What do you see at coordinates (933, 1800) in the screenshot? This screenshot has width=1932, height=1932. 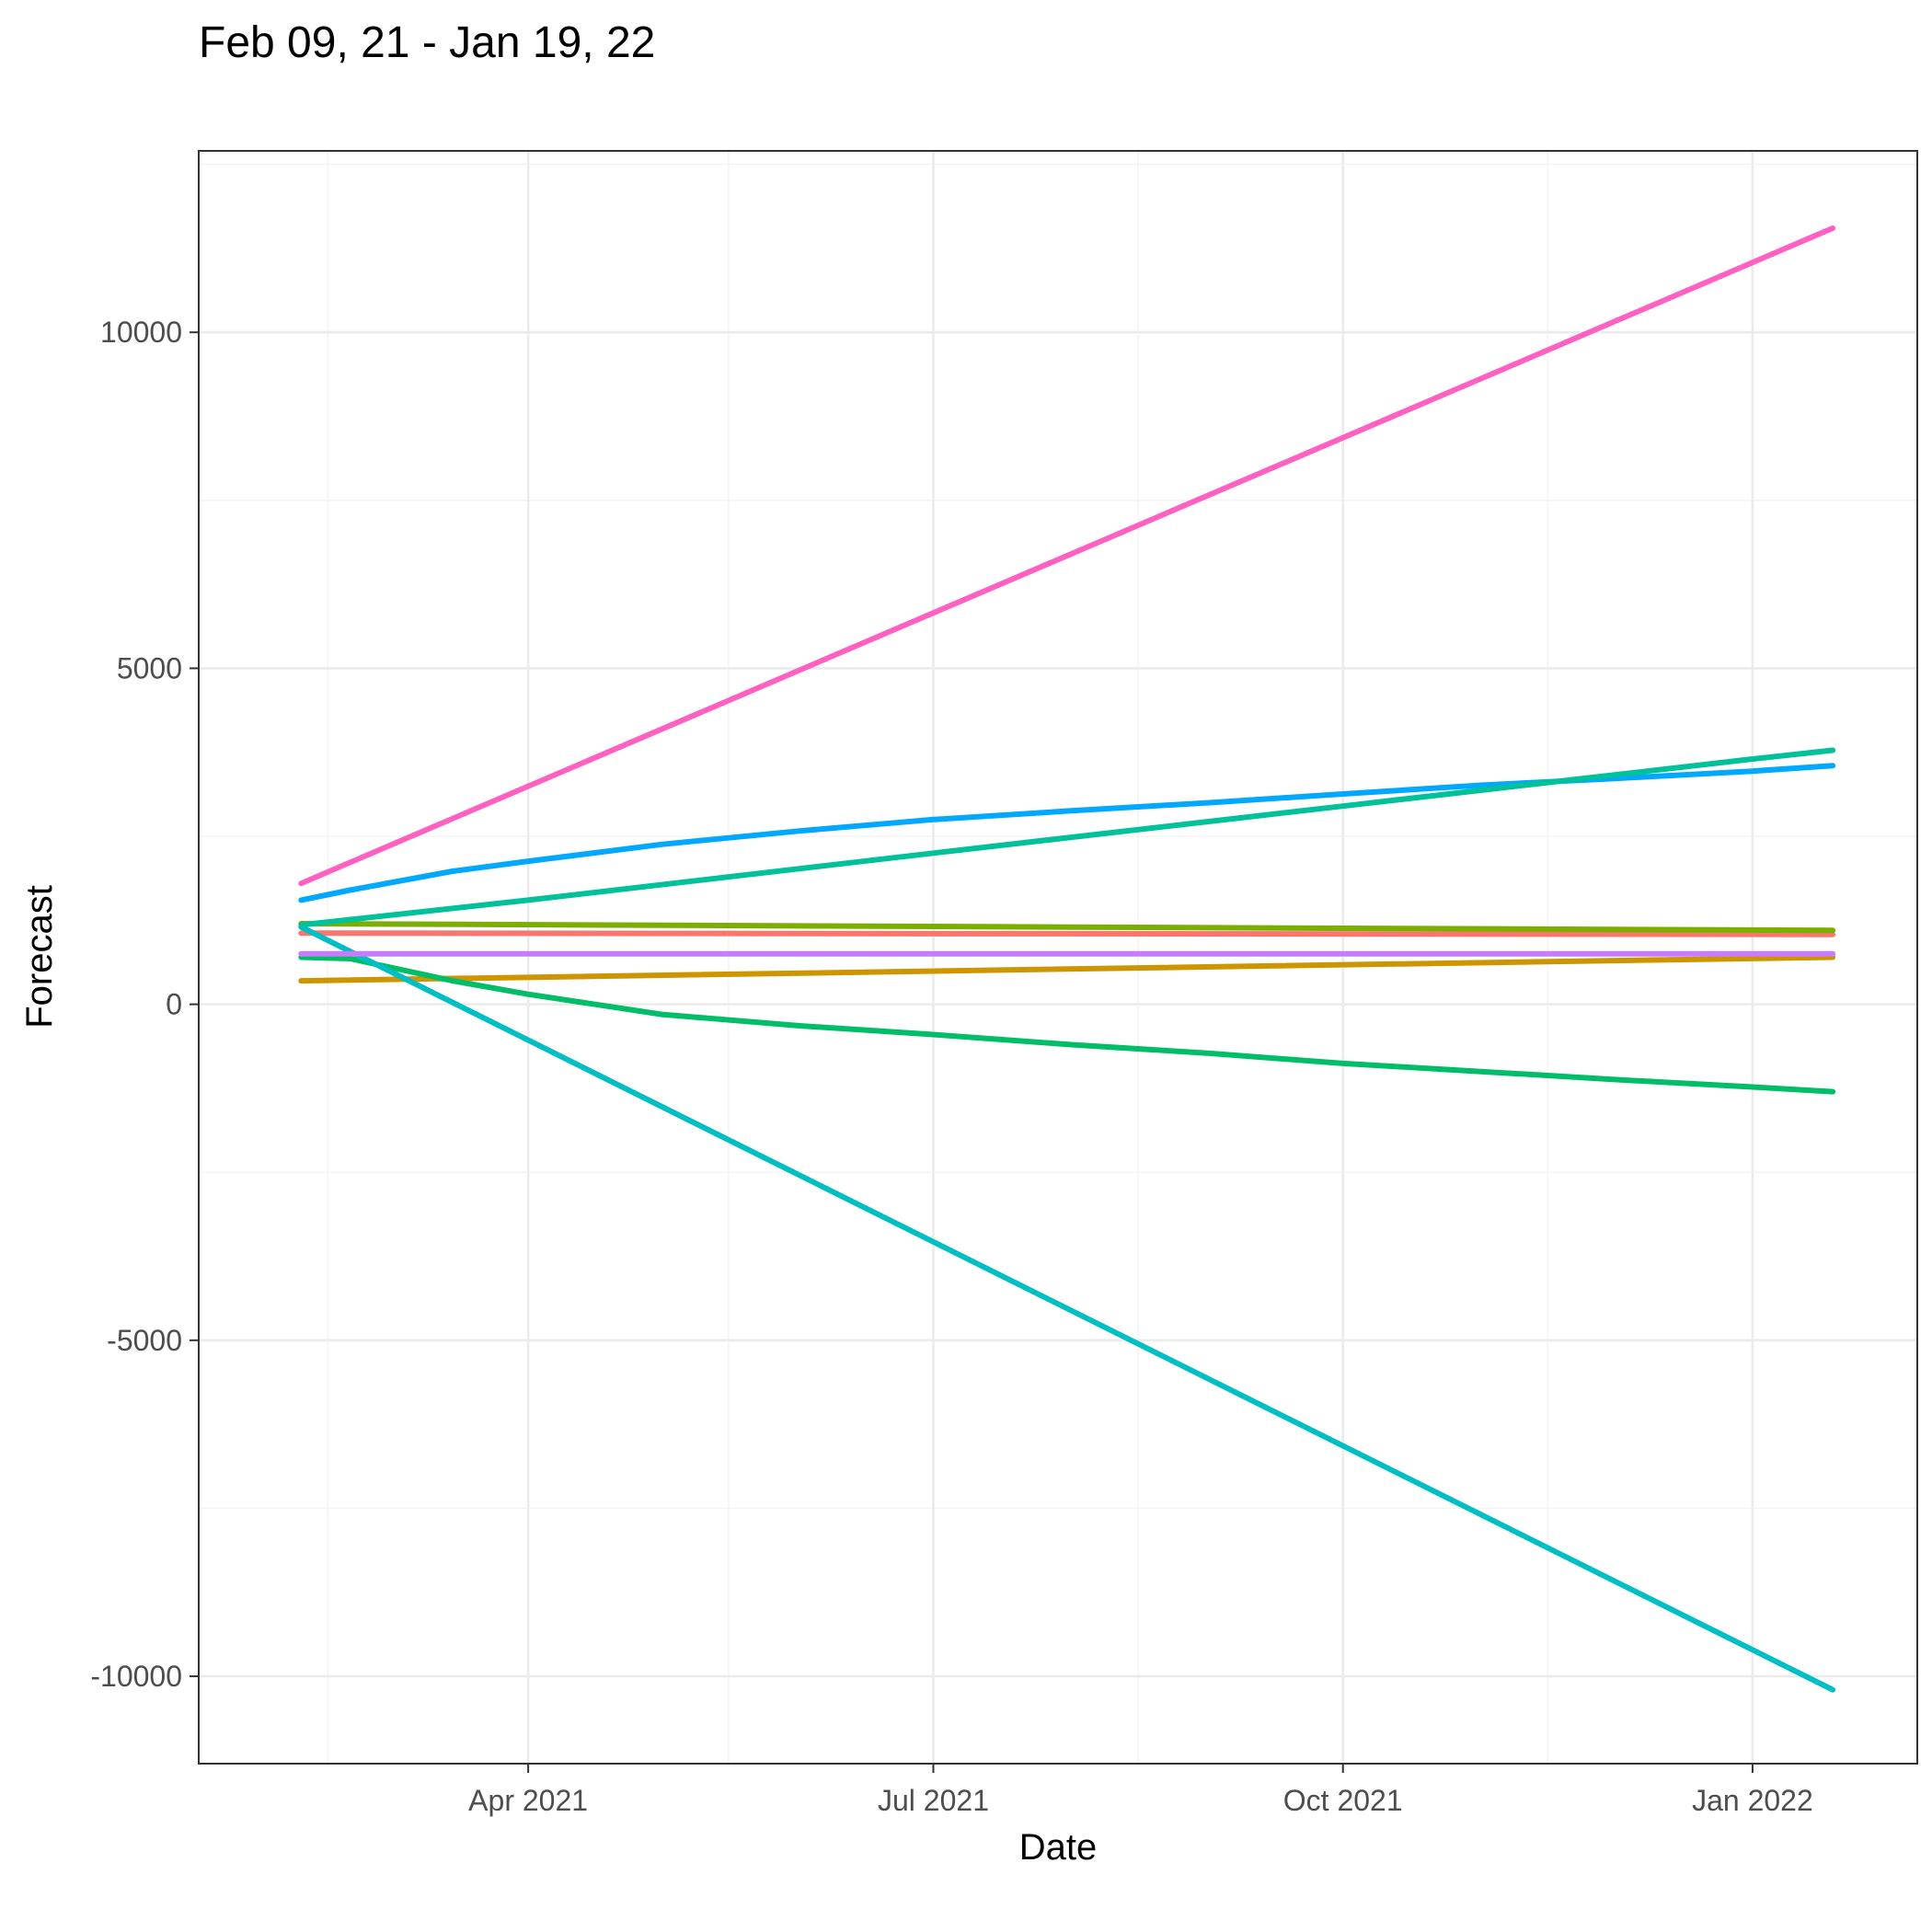 I see `x-tick-label: Jul 2021` at bounding box center [933, 1800].